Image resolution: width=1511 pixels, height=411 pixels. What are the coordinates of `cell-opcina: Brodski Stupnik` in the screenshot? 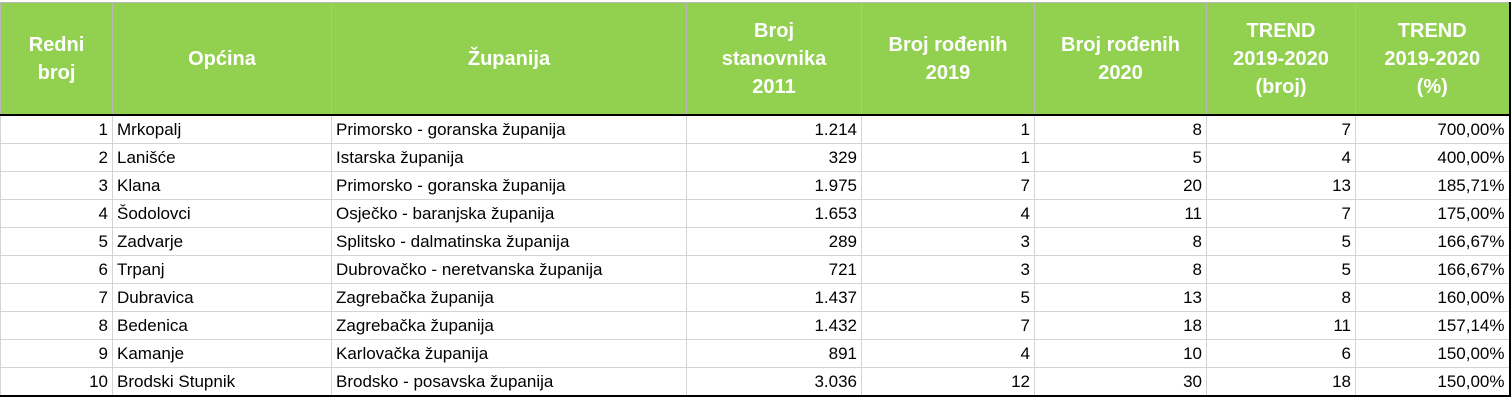 It's located at (222, 382).